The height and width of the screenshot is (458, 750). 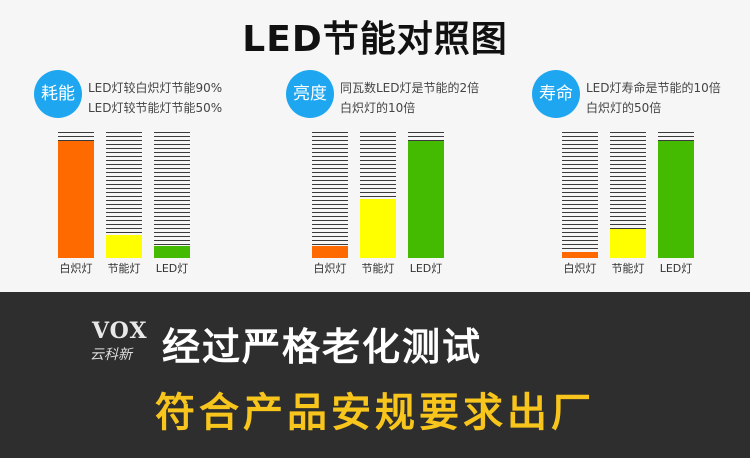 What do you see at coordinates (111, 355) in the screenshot?
I see `logo-subtext: 云科新` at bounding box center [111, 355].